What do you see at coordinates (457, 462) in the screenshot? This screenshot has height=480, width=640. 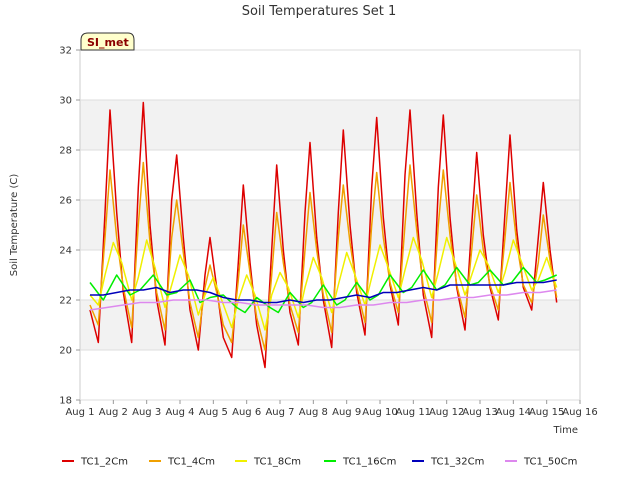 I see `legend-label: TC1_32Cm` at bounding box center [457, 462].